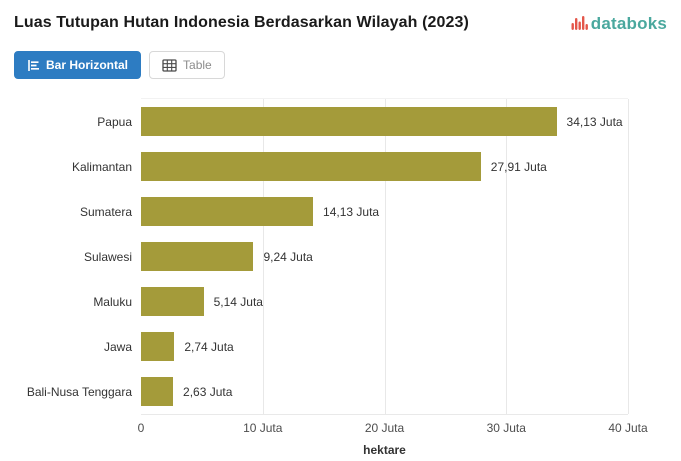 The image size is (681, 461). I want to click on chart-row: Jawa 2,74 Juta, so click(366, 346).